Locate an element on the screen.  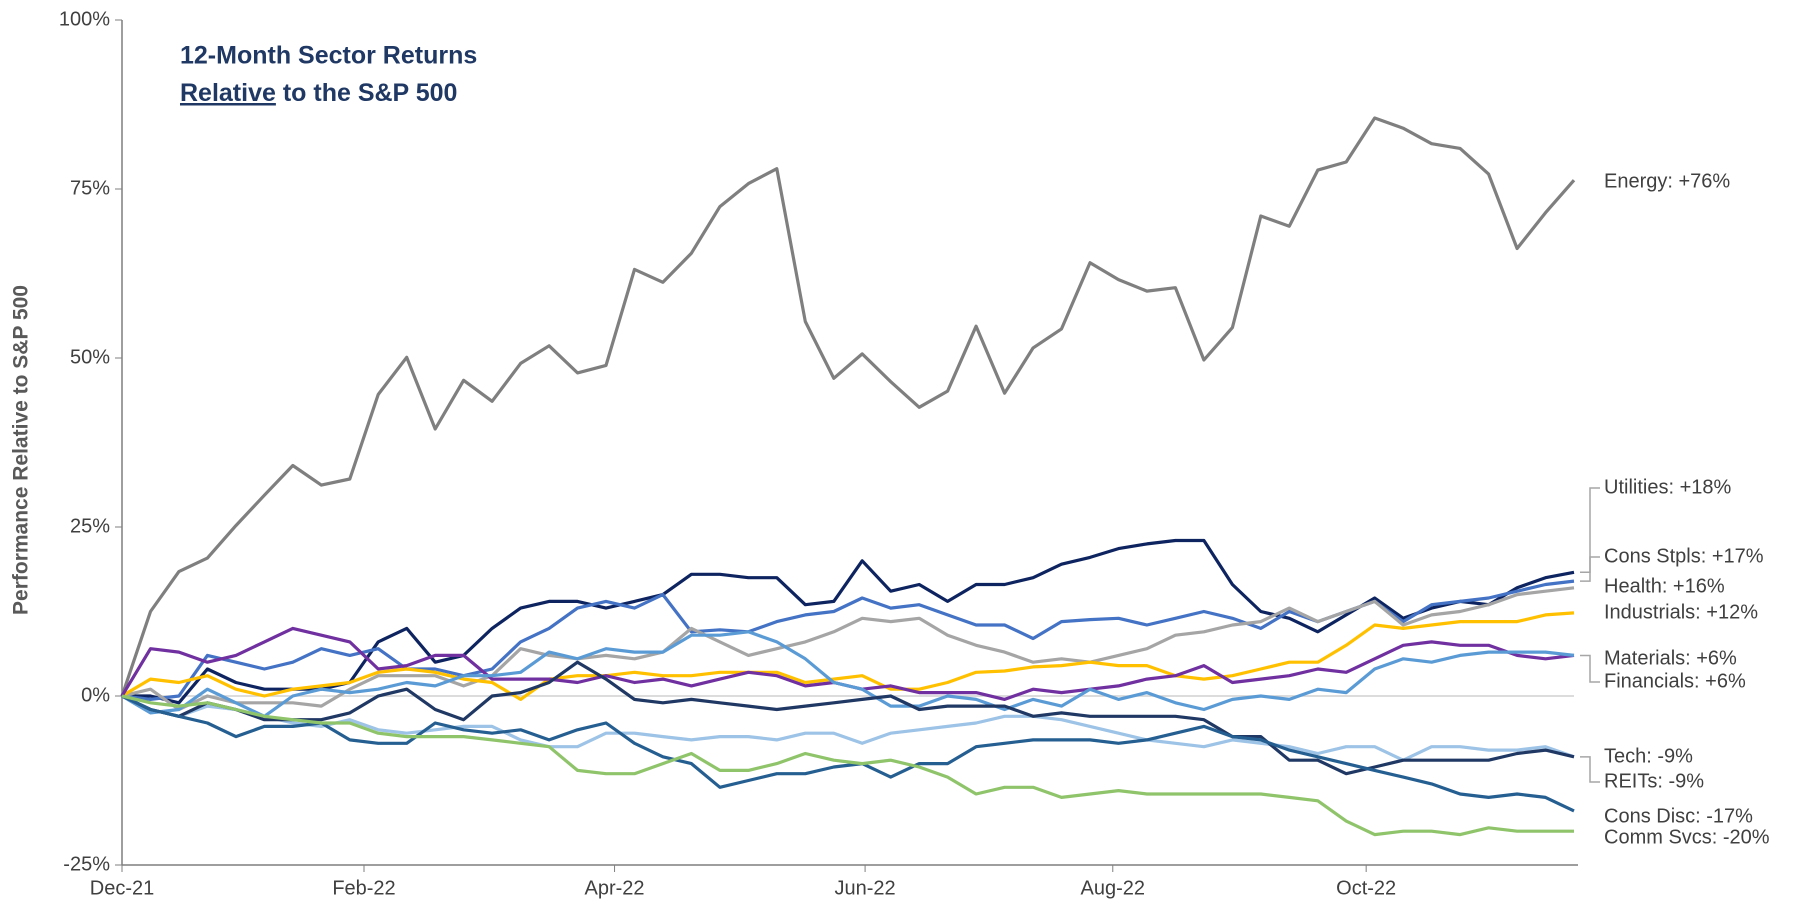
series-label: Health: +16% is located at coordinates (1664, 586).